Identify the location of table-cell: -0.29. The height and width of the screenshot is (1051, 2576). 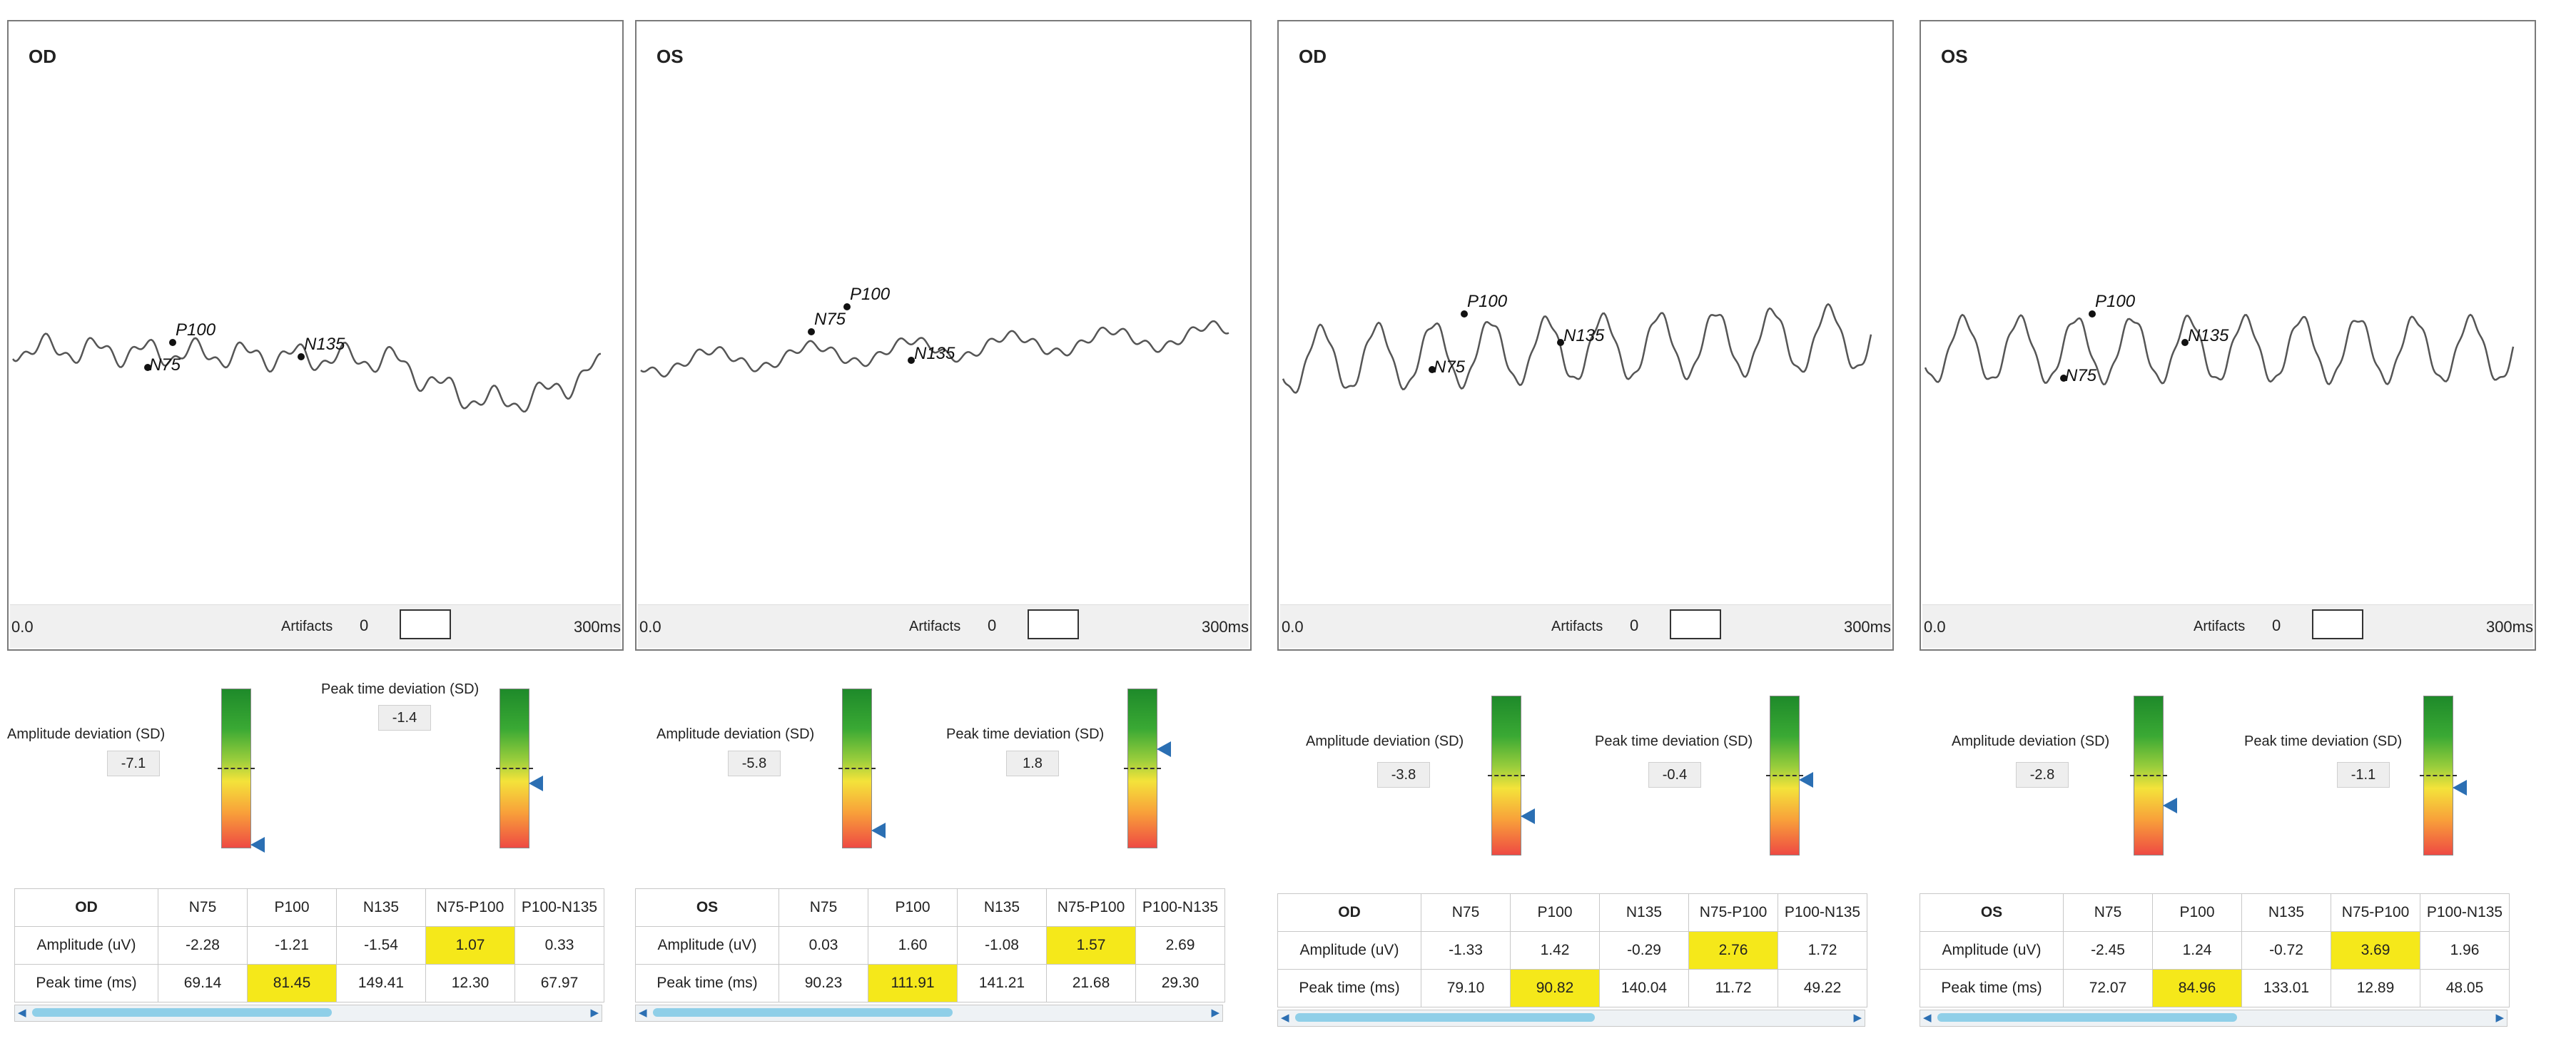
(1644, 950).